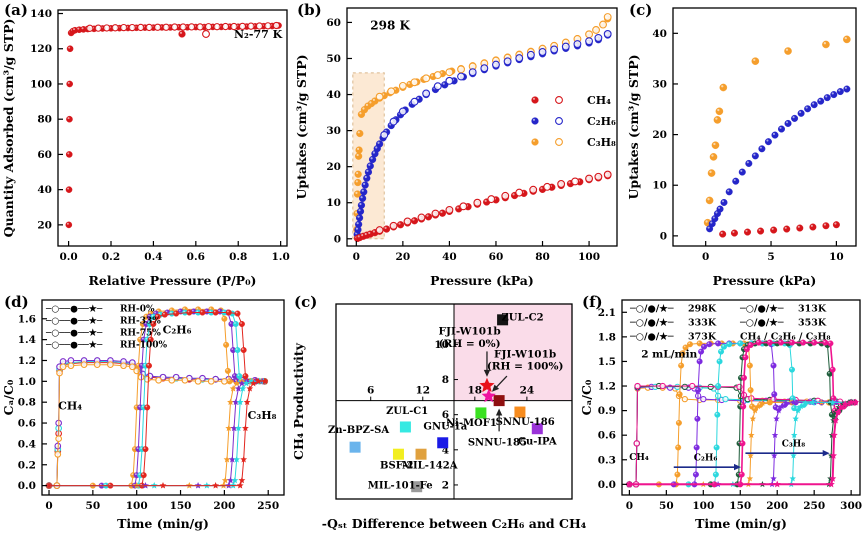 This screenshot has height=535, width=866. I want to click on svg-text: 0.0, so click(607, 485).